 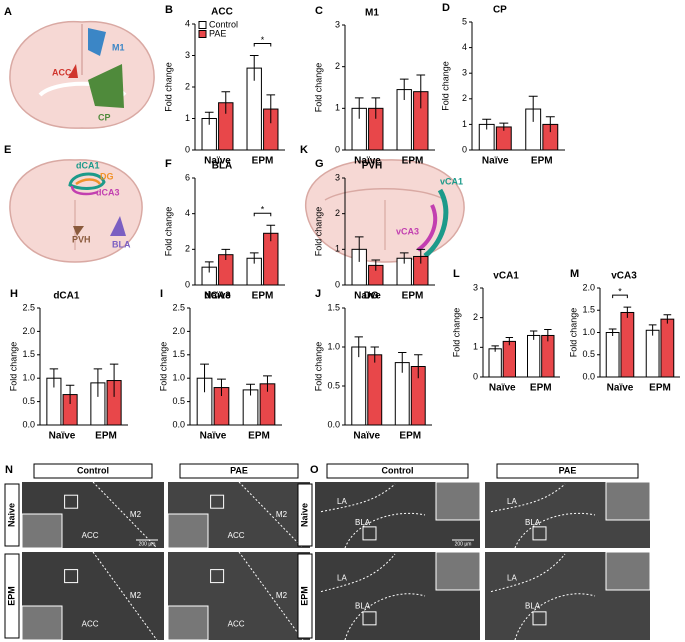 I want to click on bar-chart: C M1 Fold change 0 1 2 3 Naïve EPM, so click(x=374, y=86).